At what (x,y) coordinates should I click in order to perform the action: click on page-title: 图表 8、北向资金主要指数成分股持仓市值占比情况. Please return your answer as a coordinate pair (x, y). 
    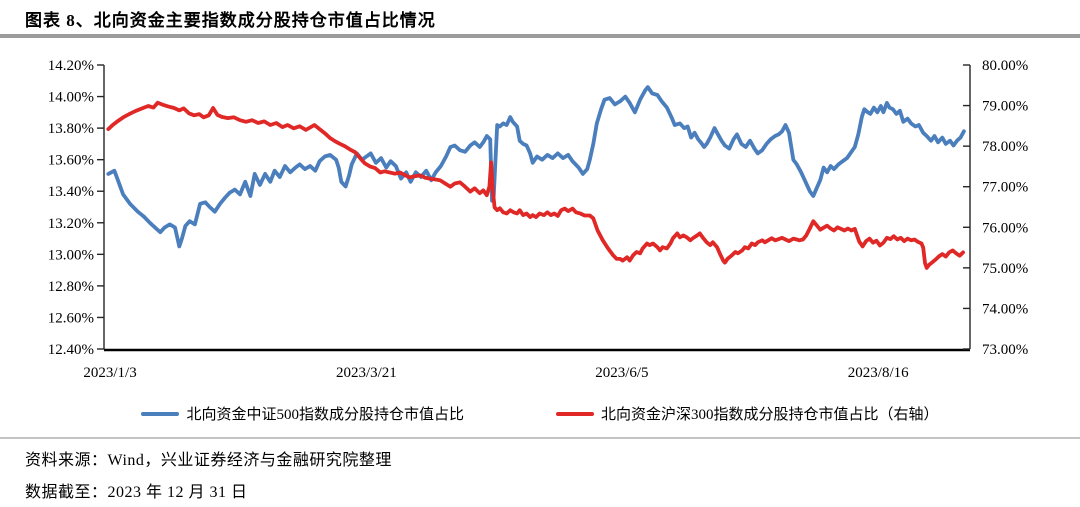
    Looking at the image, I should click on (230, 20).